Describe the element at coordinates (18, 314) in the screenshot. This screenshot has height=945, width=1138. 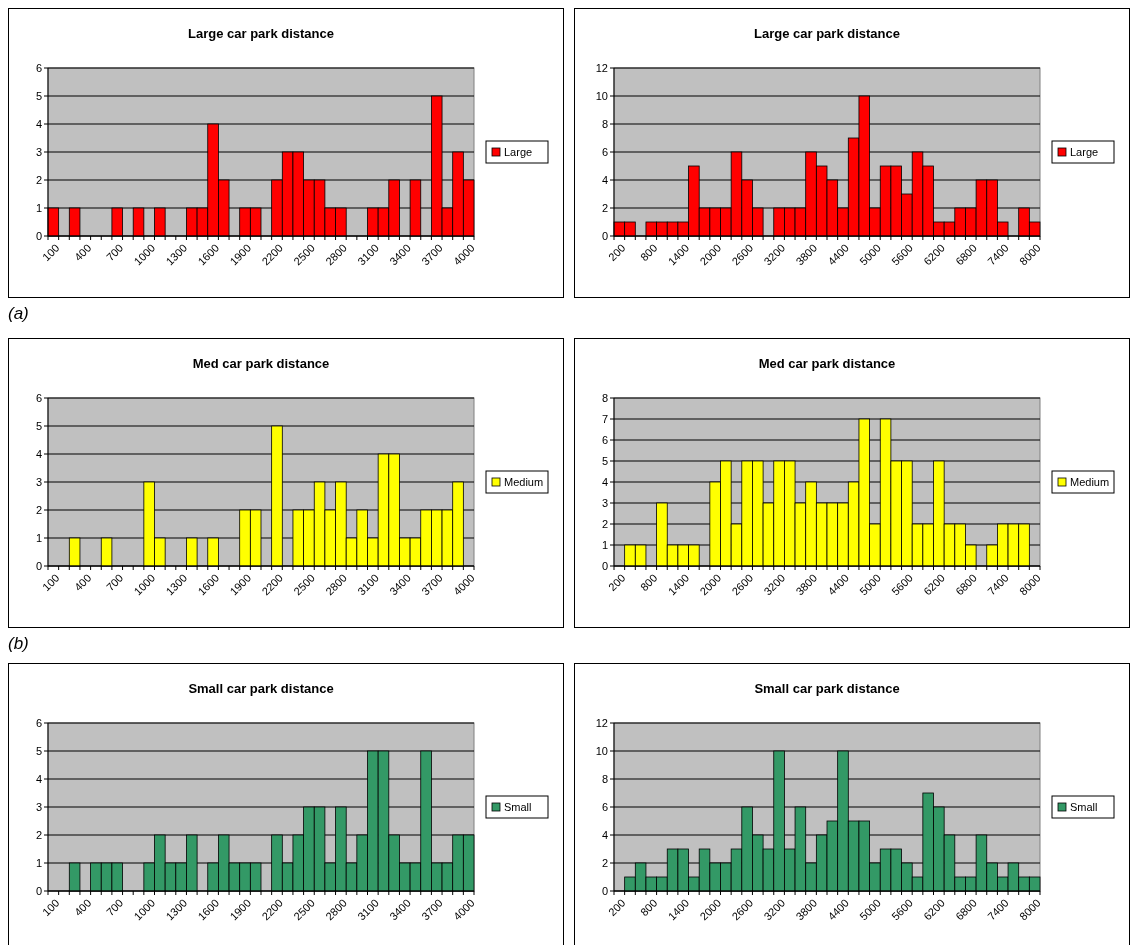
I see `text: (a)` at that location.